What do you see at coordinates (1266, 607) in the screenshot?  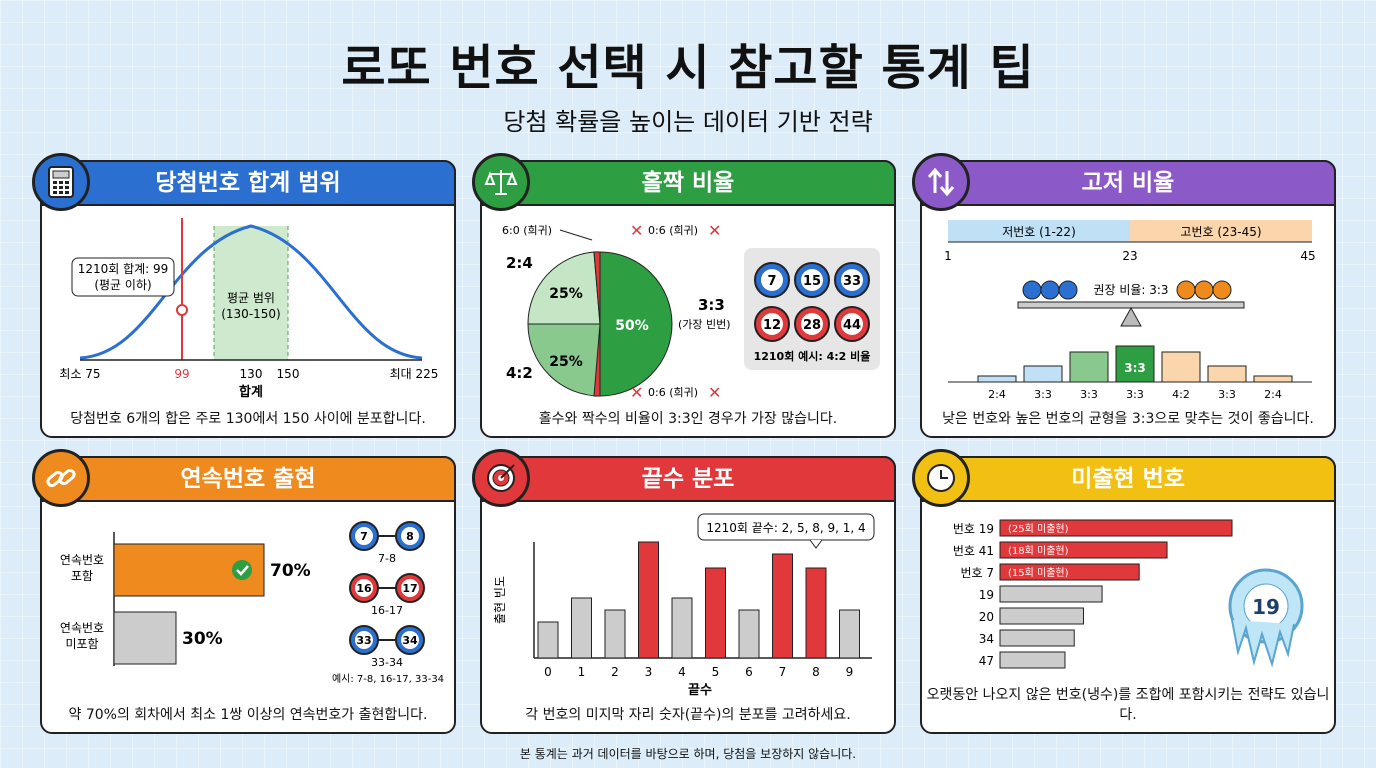 I see `frozen-ball-number: 19` at bounding box center [1266, 607].